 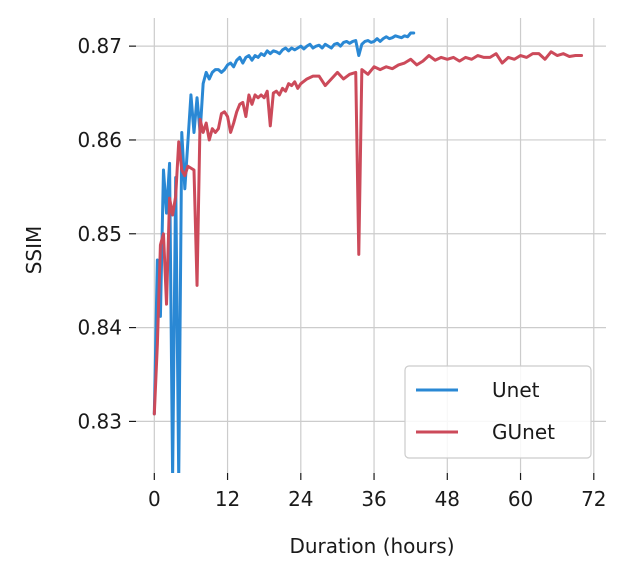 What do you see at coordinates (99, 46) in the screenshot?
I see `y-tick-label: 0.87` at bounding box center [99, 46].